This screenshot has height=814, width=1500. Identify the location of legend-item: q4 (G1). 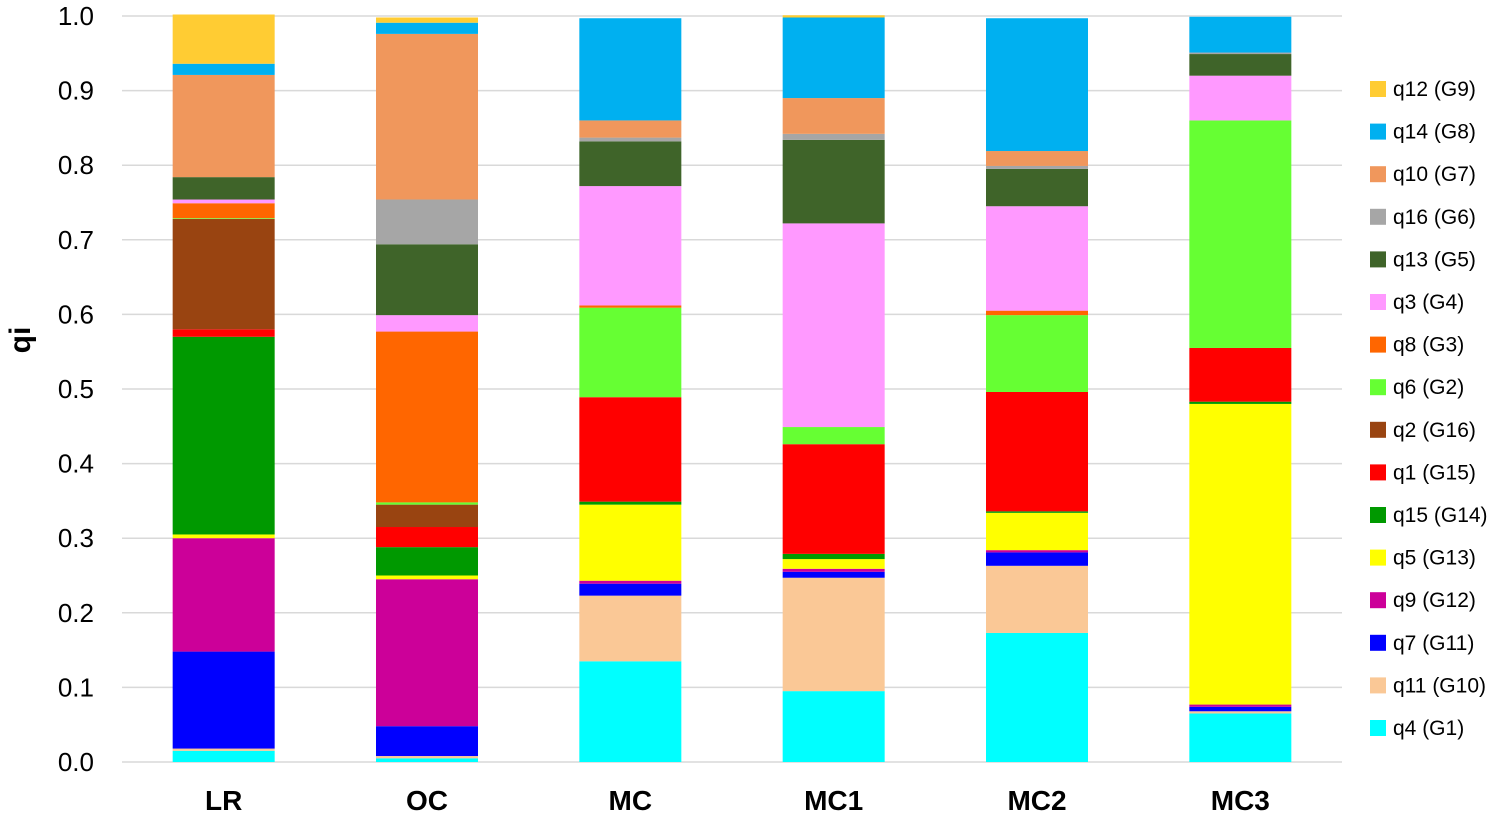
(1417, 728).